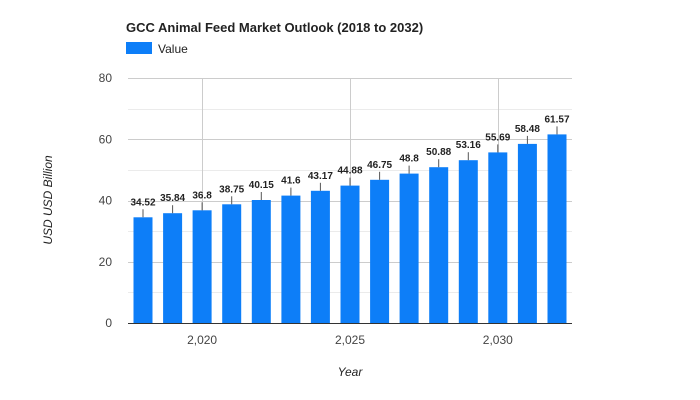 The image size is (700, 400). What do you see at coordinates (261, 185) in the screenshot?
I see `data-label: 40.15` at bounding box center [261, 185].